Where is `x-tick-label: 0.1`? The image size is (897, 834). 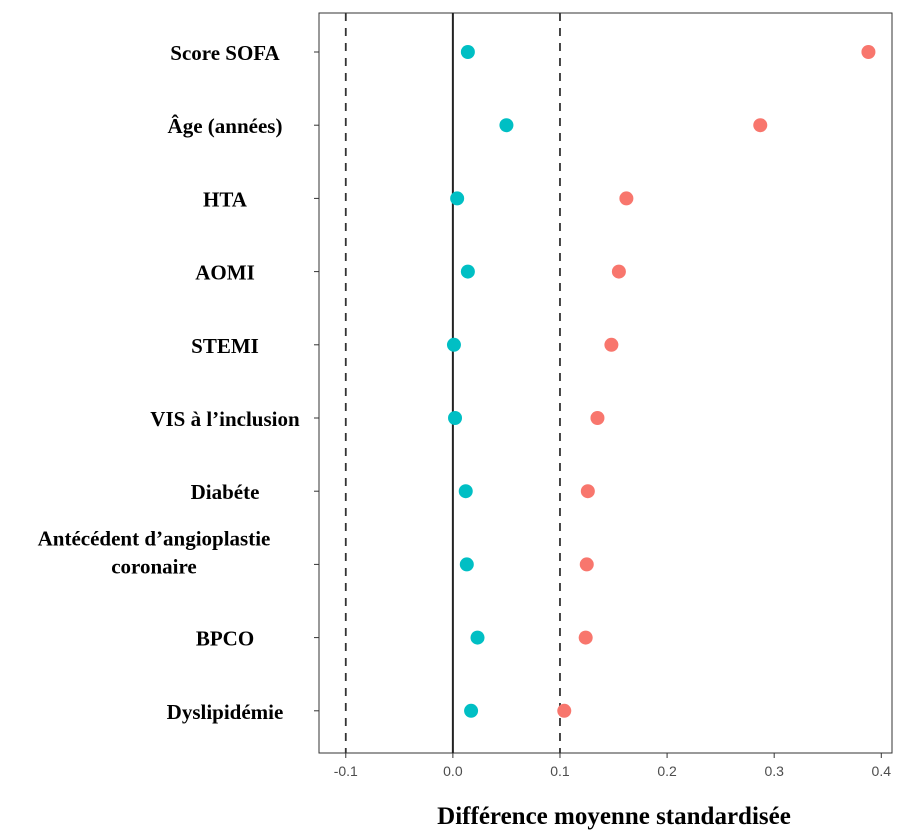 x-tick-label: 0.1 is located at coordinates (560, 771).